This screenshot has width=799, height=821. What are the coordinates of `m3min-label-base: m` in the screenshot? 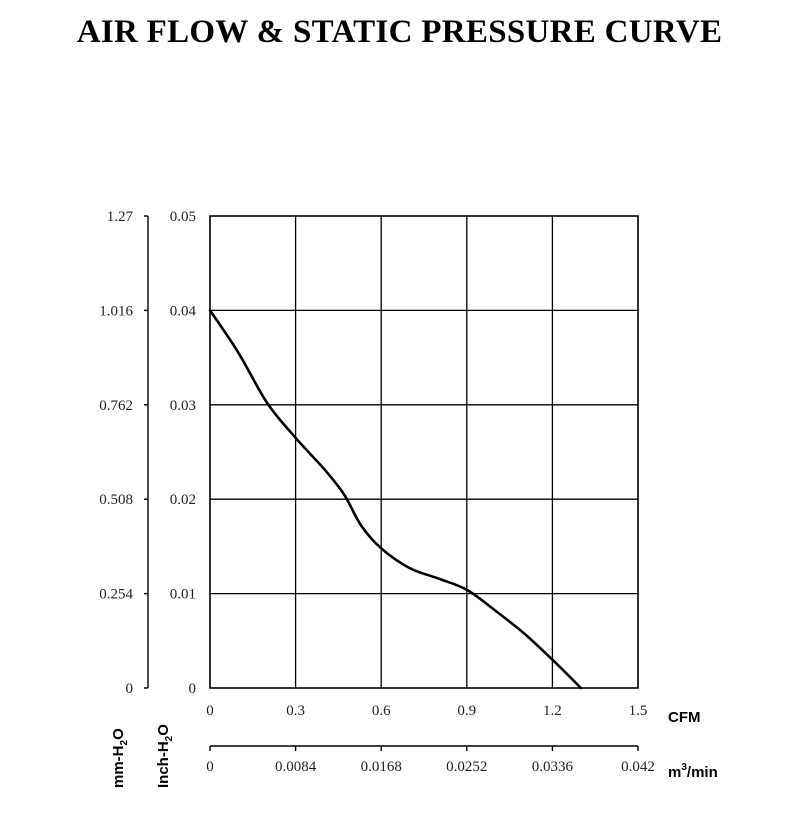 It's located at (674, 772).